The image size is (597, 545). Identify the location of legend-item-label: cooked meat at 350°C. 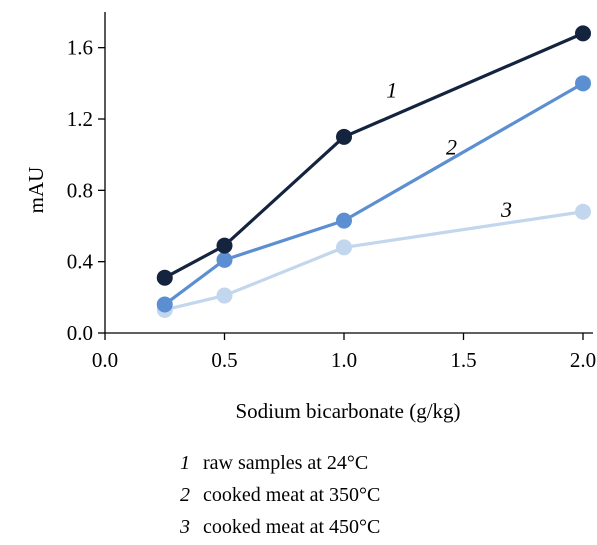
(292, 495).